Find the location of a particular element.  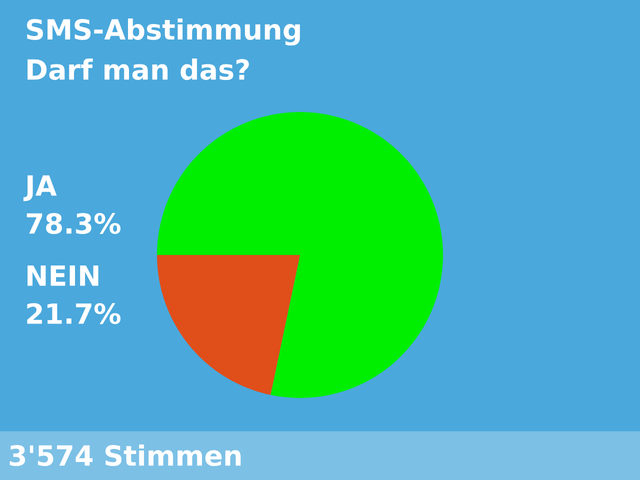

slice-label: JA is located at coordinates (40, 188).